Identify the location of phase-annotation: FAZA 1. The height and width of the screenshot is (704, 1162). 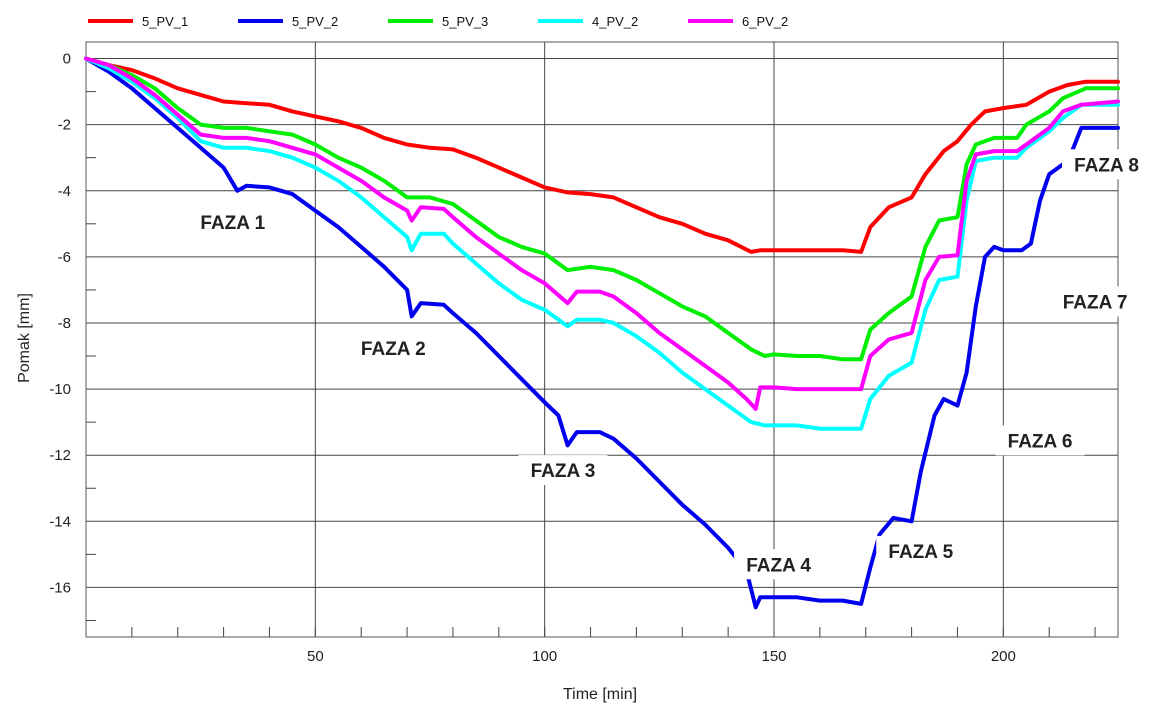
(232, 223).